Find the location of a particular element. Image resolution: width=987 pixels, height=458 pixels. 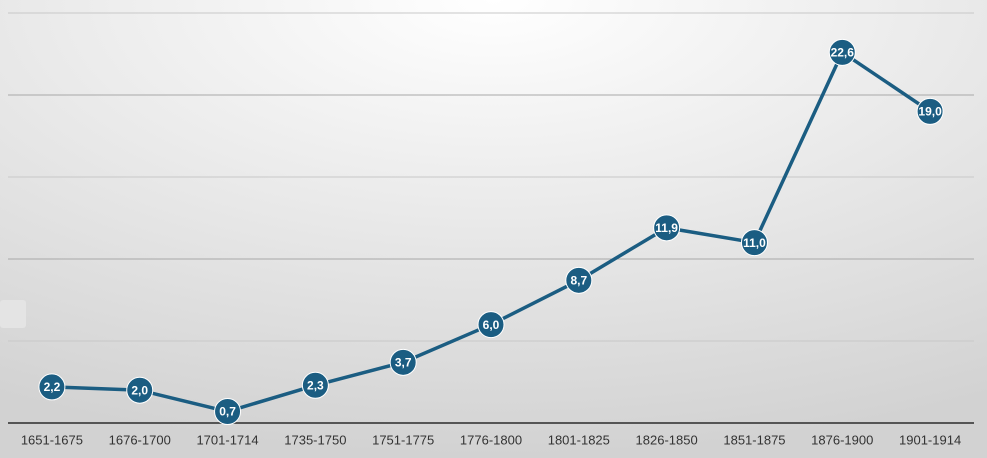

x-tick-label: 1801-1825 is located at coordinates (579, 439).